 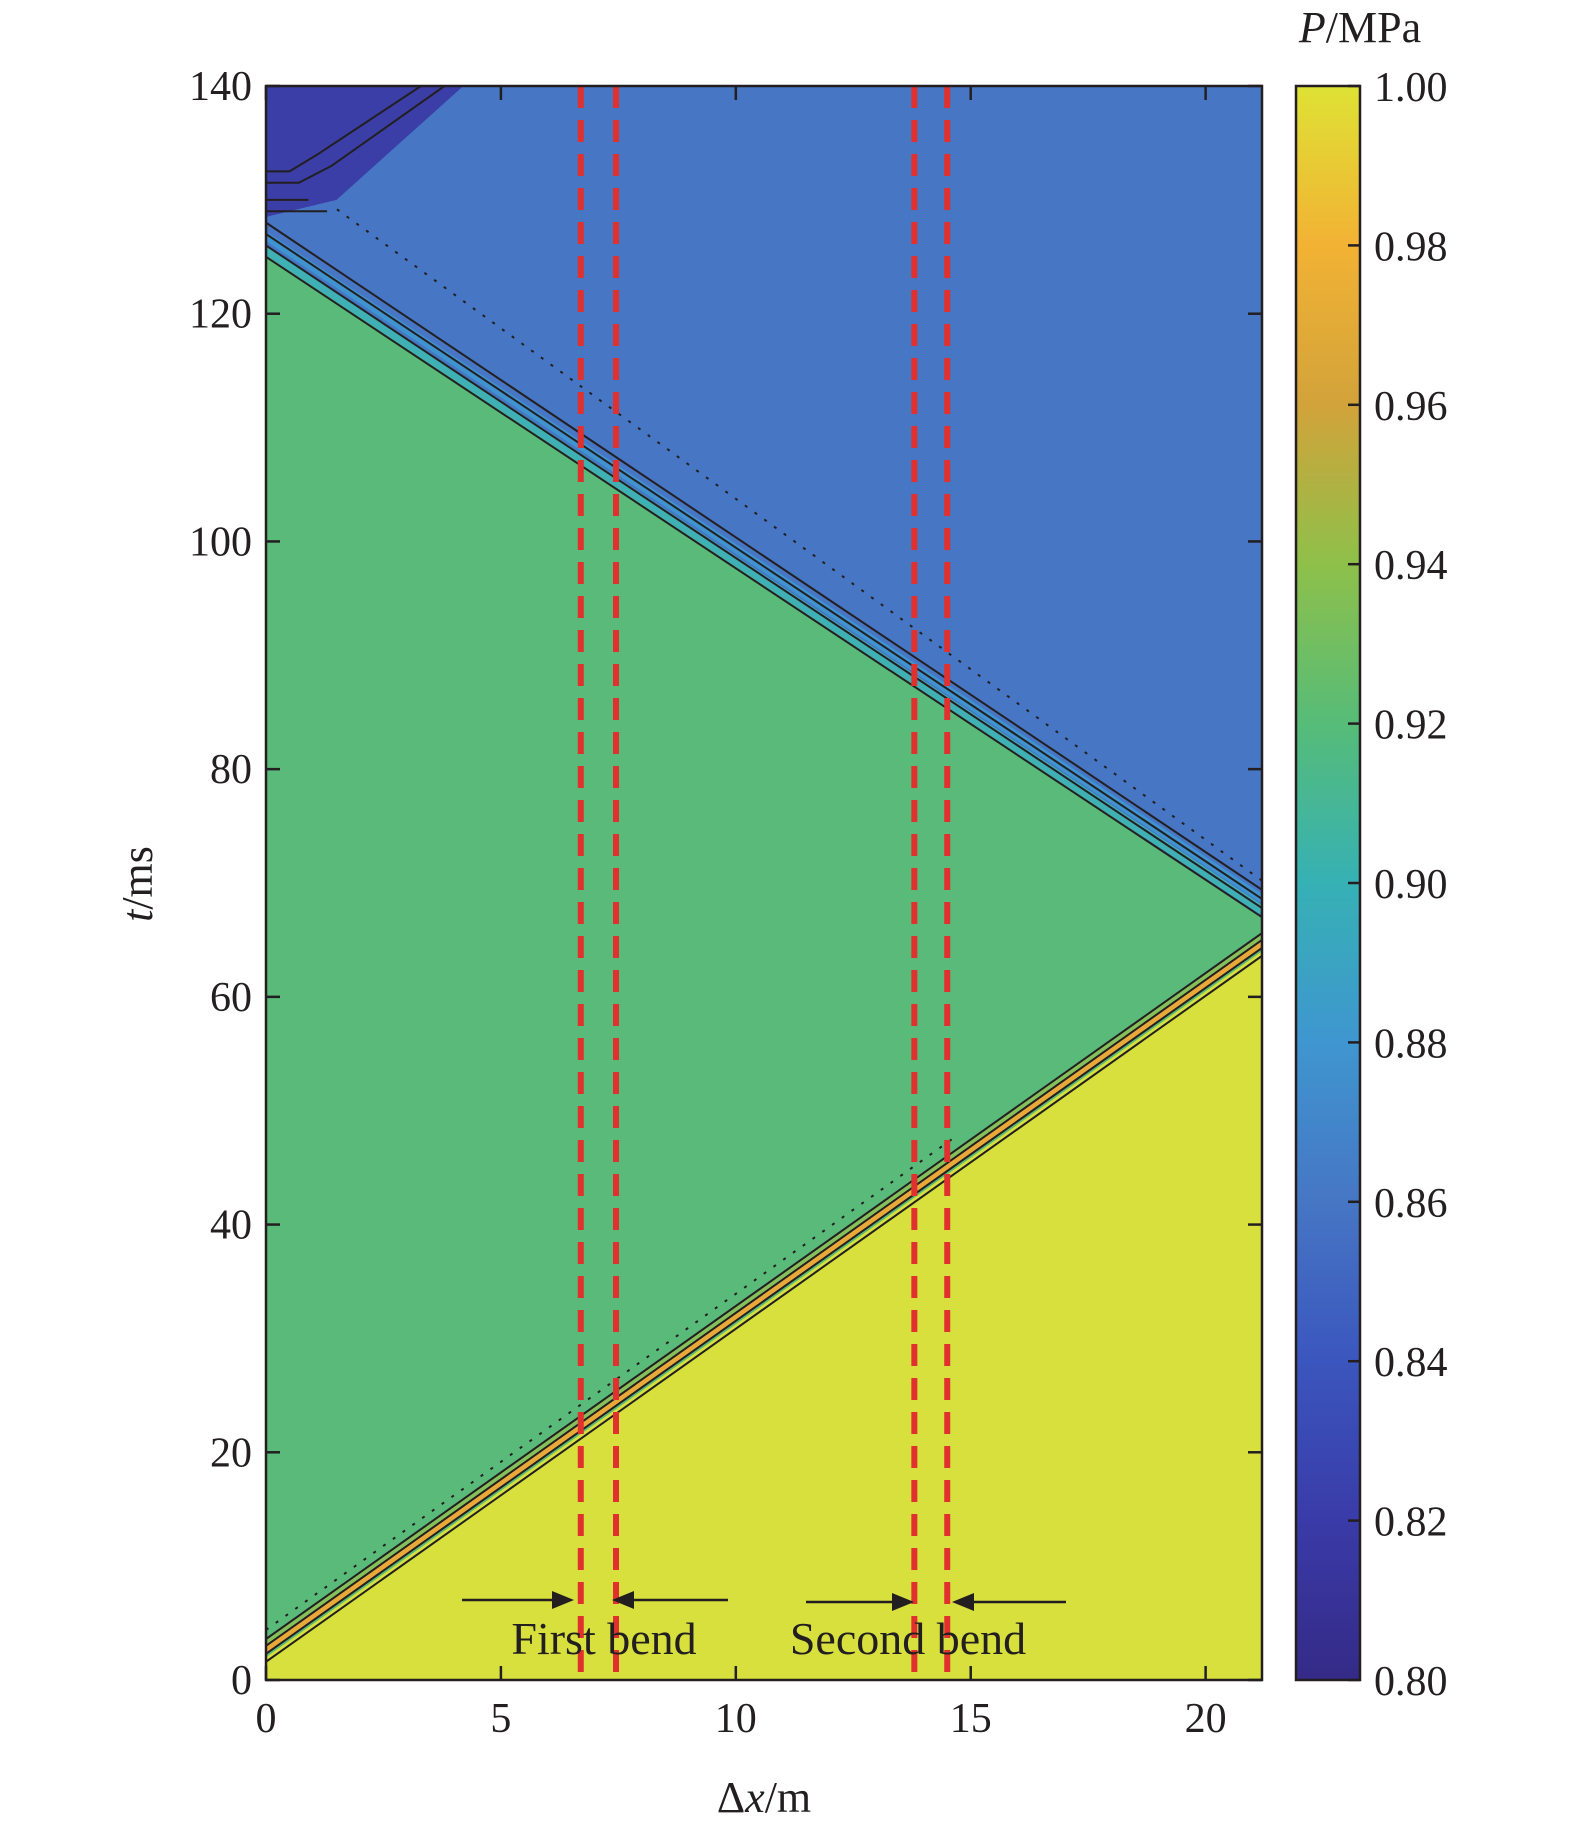 I want to click on colorbar-tick-label: 0.80, so click(x=1411, y=1682).